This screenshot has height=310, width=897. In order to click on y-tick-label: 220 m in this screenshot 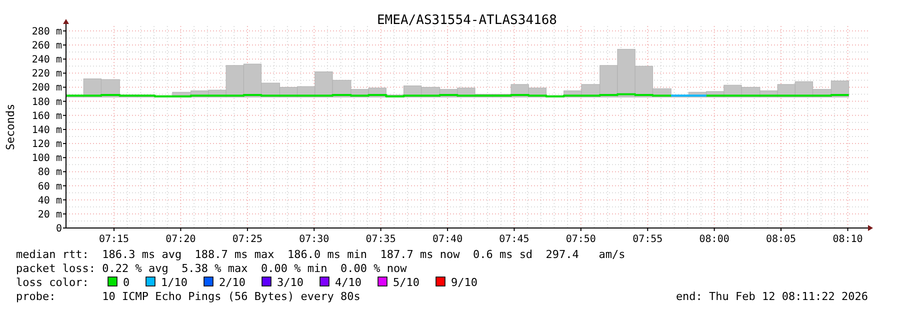, I will do `click(47, 74)`.